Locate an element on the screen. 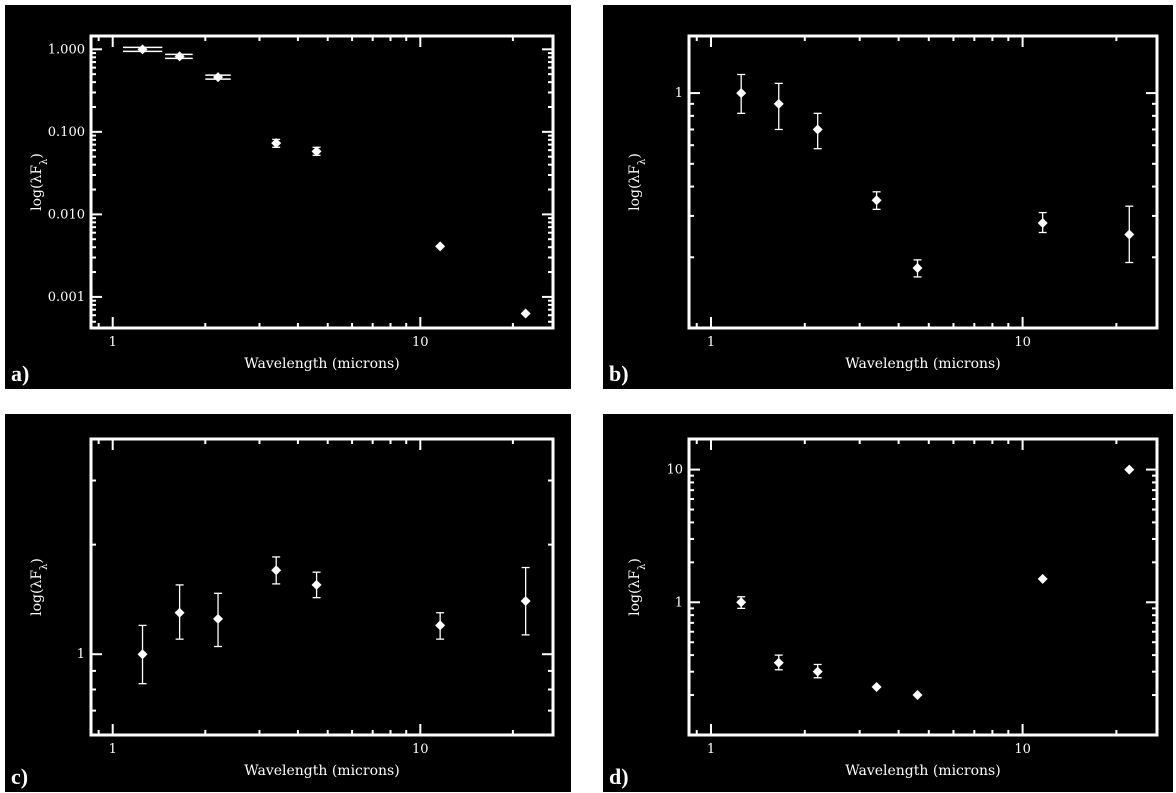 The image size is (1176, 793). y-tick-label: 0.010 is located at coordinates (66, 214).